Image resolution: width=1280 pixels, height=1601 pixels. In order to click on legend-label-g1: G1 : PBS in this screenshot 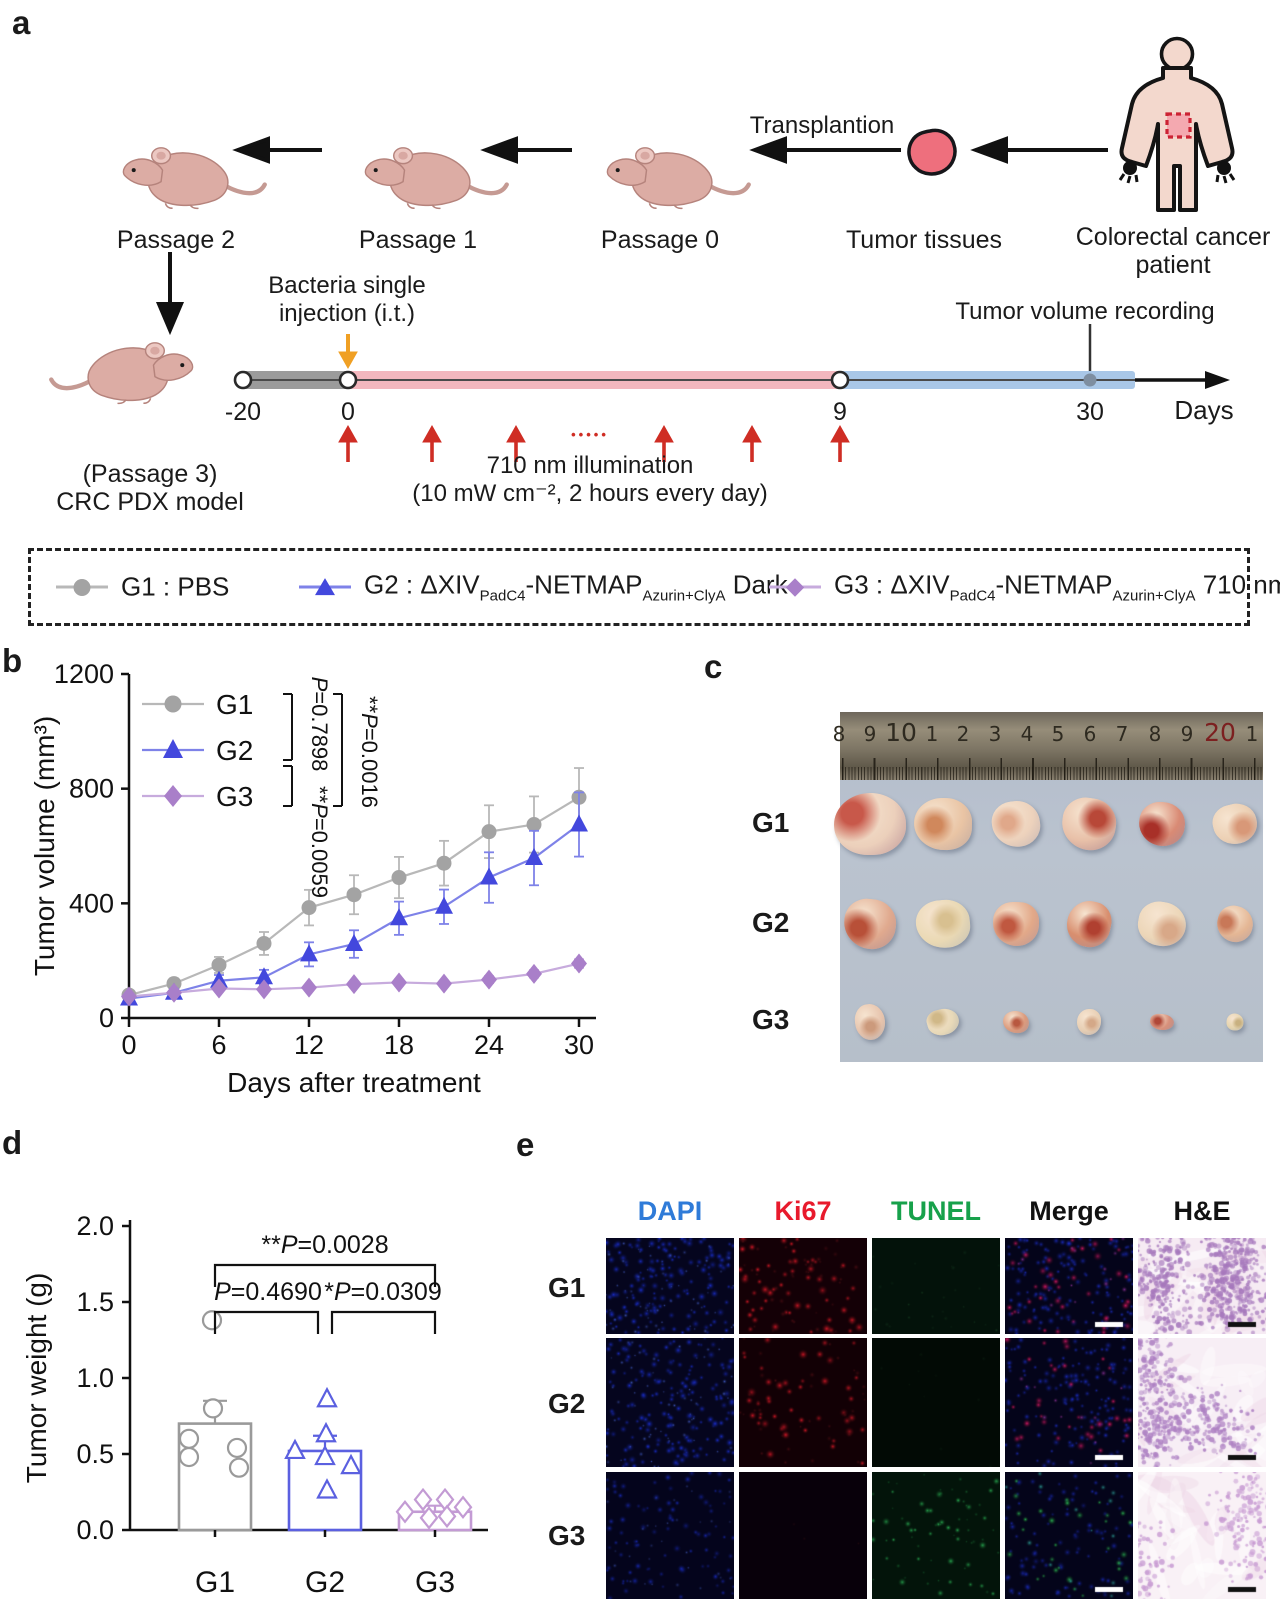, I will do `click(175, 586)`.